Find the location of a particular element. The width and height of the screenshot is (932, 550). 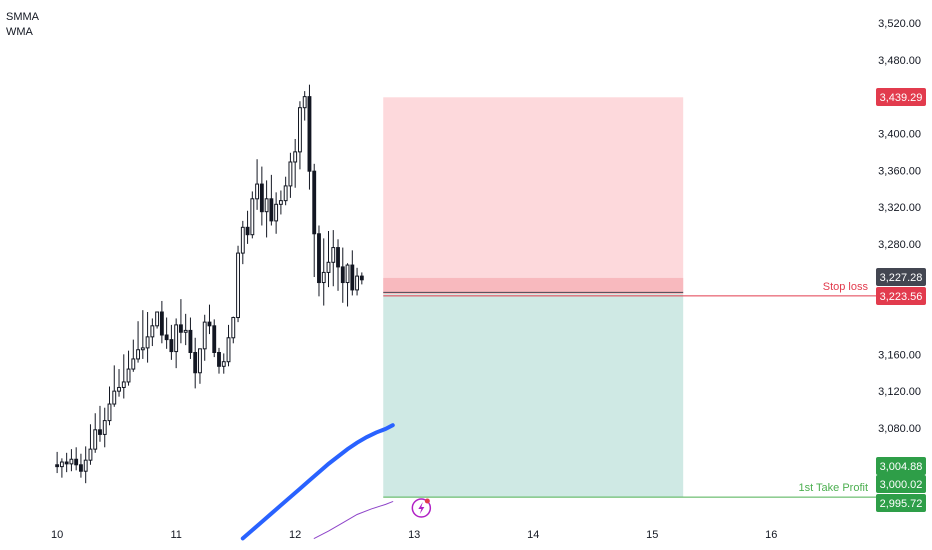

legend-smma: SMMA is located at coordinates (22, 17).